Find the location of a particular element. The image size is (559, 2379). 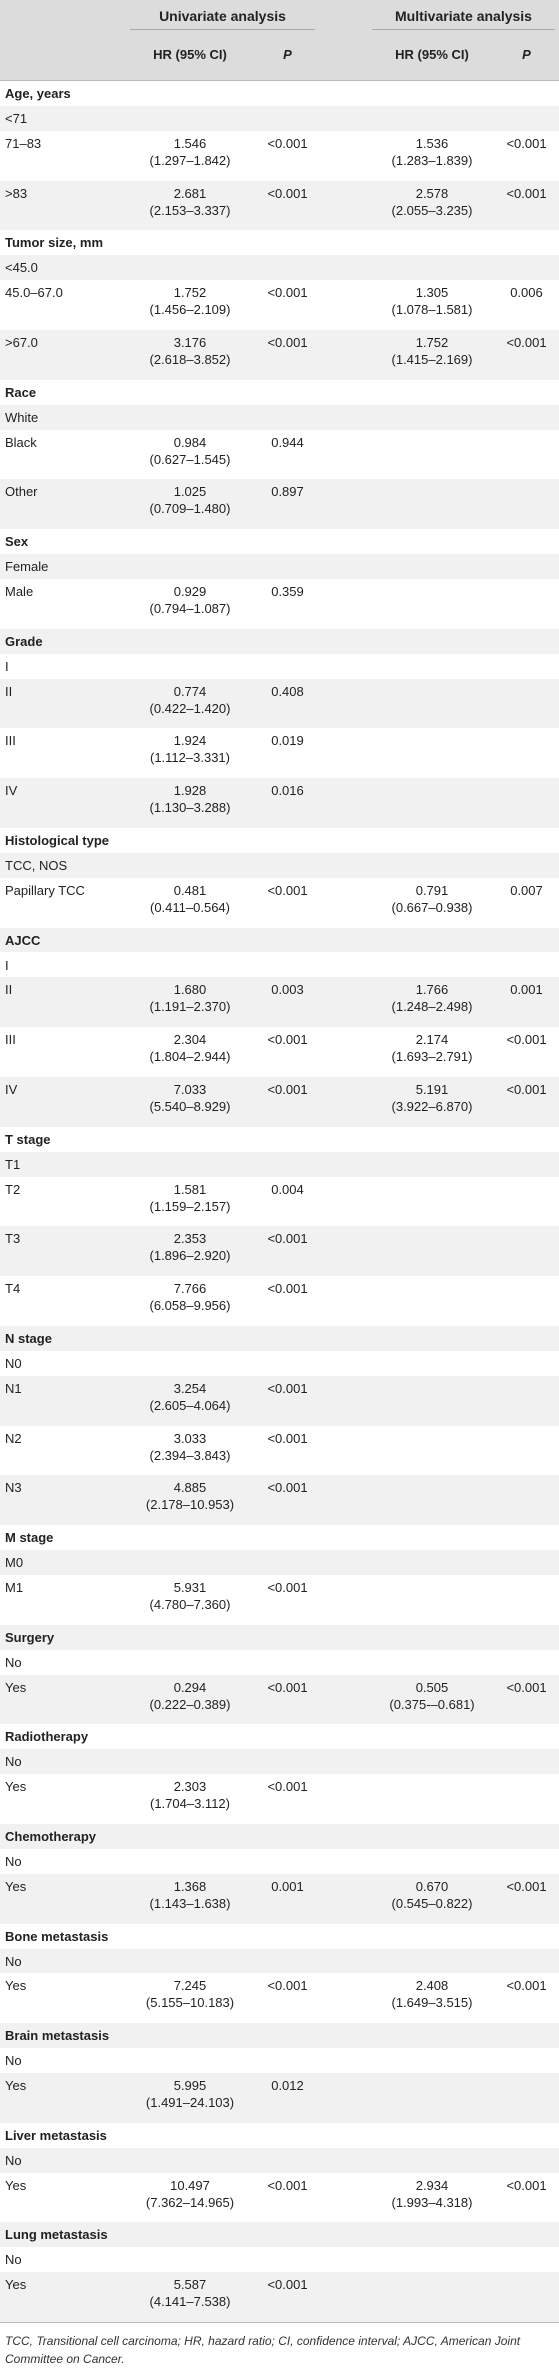

univariate-hr-value: 5.587 is located at coordinates (190, 2285).